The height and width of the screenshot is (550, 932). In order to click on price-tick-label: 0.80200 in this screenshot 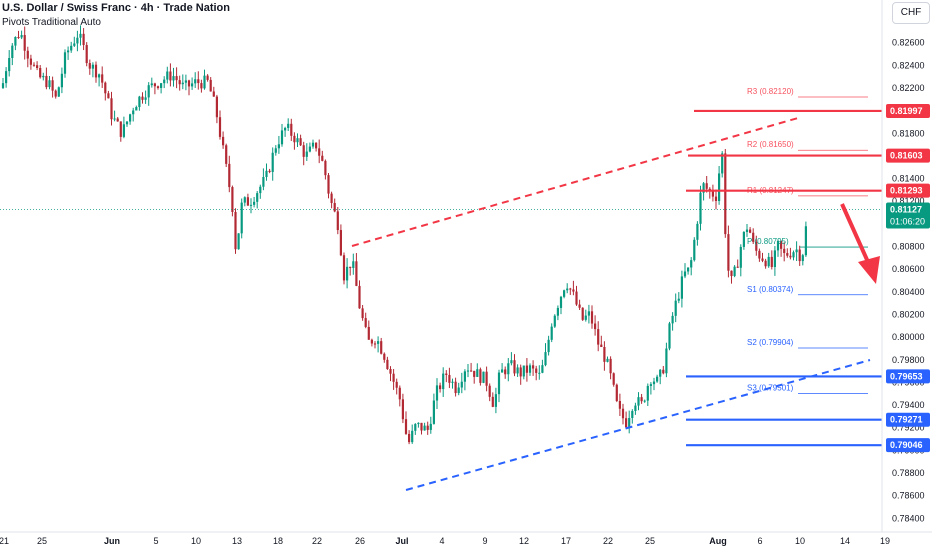, I will do `click(908, 314)`.